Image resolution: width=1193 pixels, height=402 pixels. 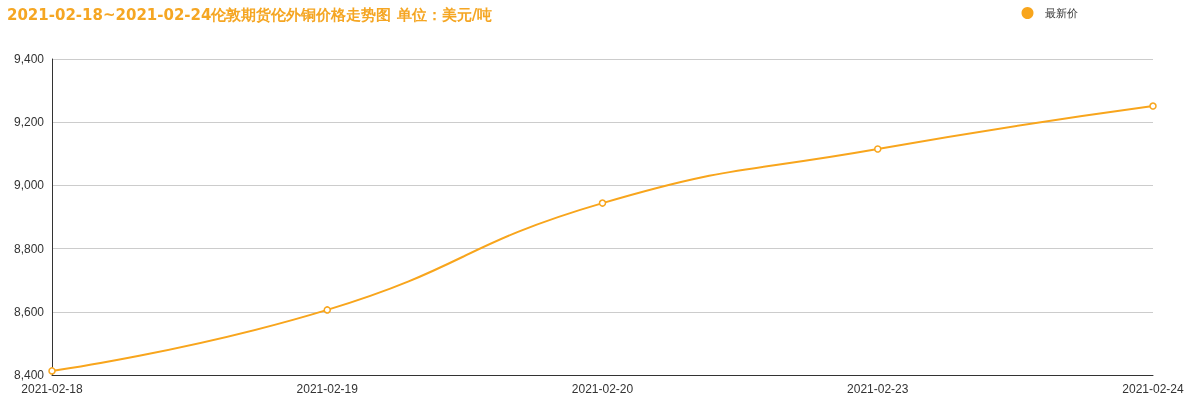 I want to click on y-tick-label: 9,400, so click(x=29, y=59).